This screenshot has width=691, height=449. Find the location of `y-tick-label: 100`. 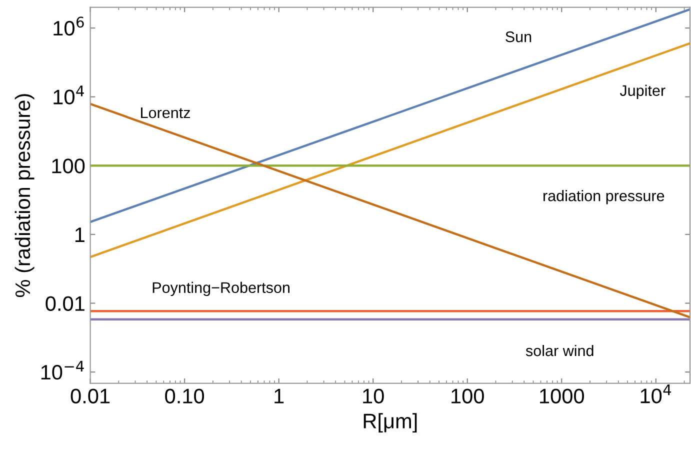

y-tick-label: 100 is located at coordinates (68, 166).